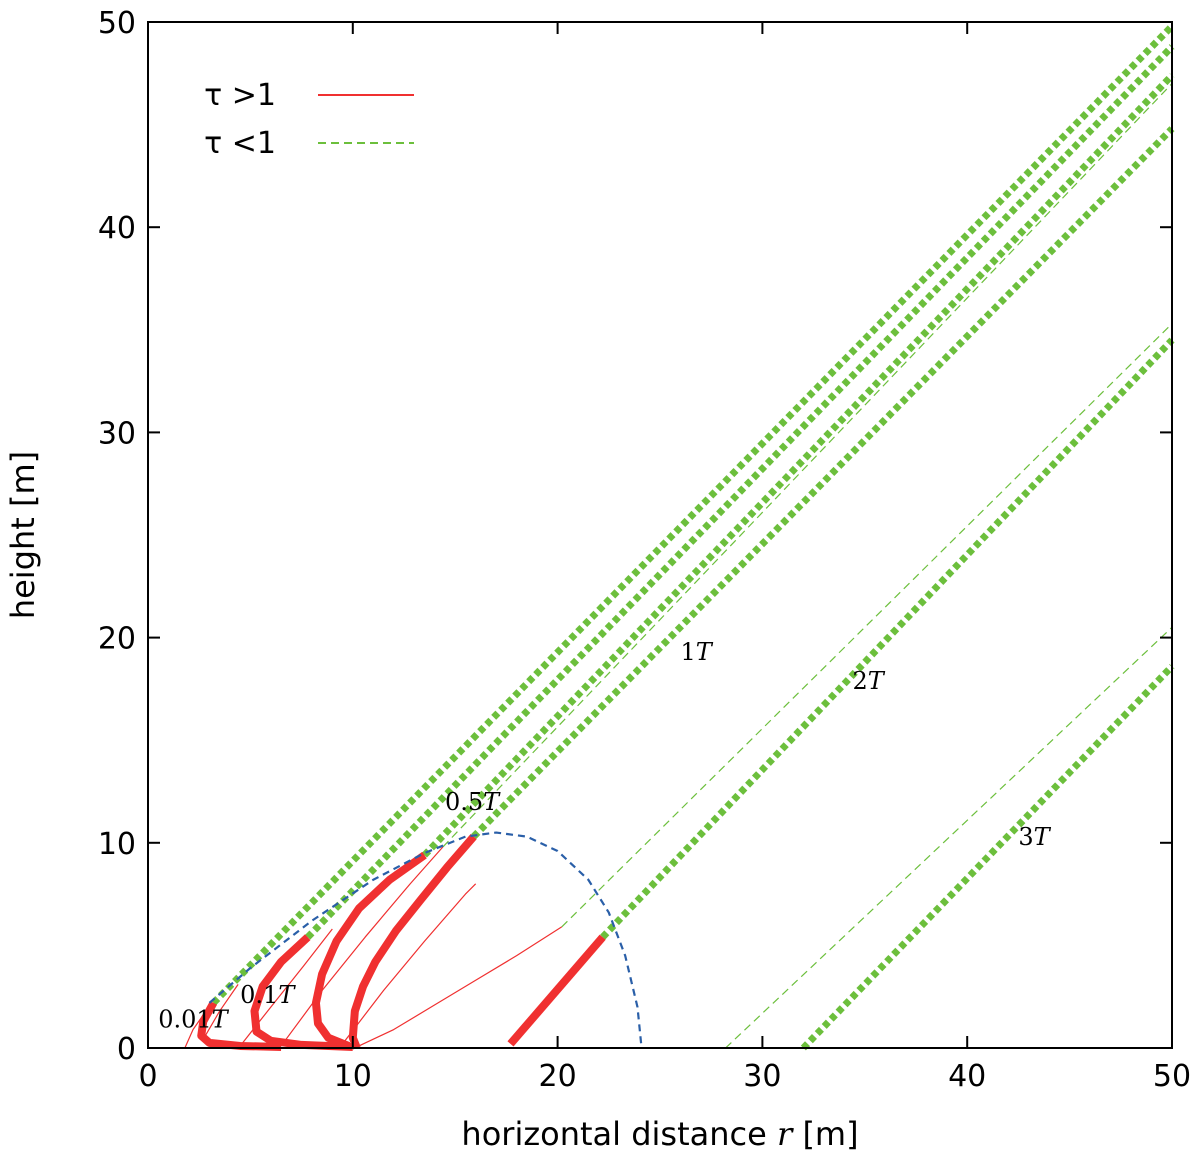 This screenshot has width=1200, height=1160. I want to click on time-label: 1T, so click(696, 652).